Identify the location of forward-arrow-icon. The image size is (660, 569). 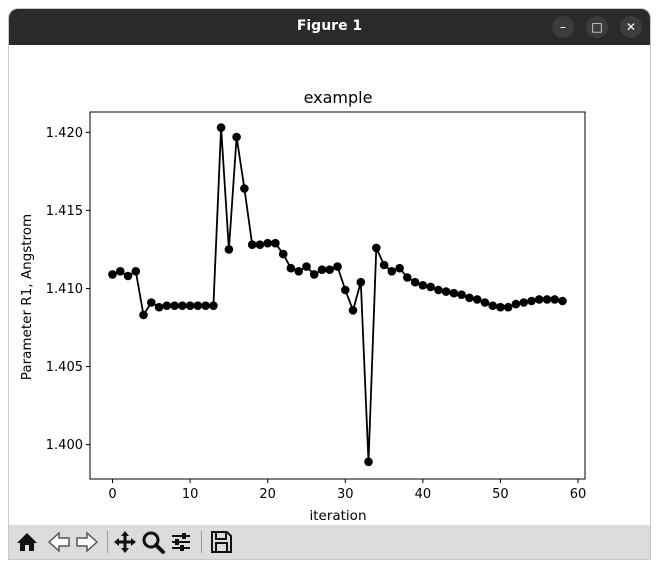
(87, 542).